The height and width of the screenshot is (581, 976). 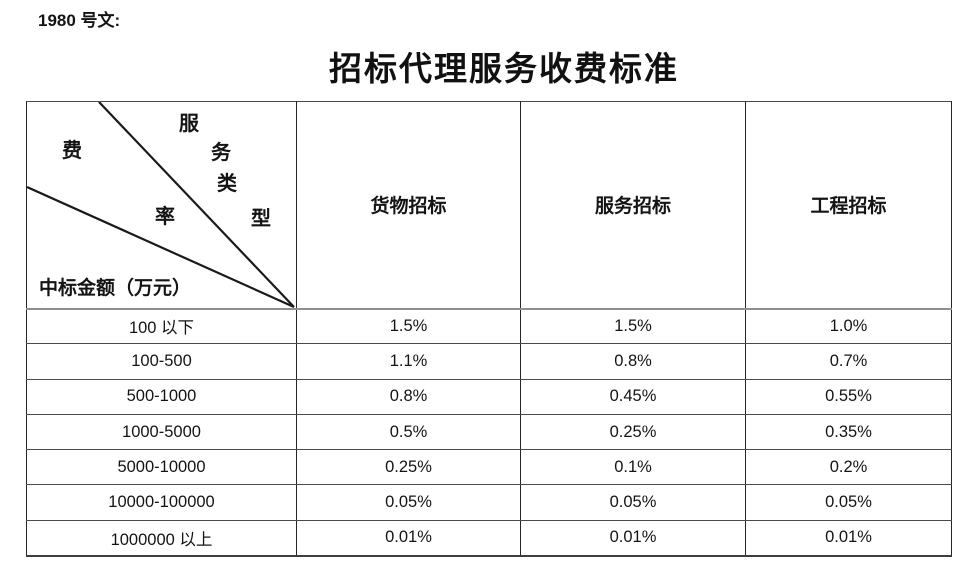 What do you see at coordinates (161, 502) in the screenshot?
I see `amount-range-cell: 10000-100000` at bounding box center [161, 502].